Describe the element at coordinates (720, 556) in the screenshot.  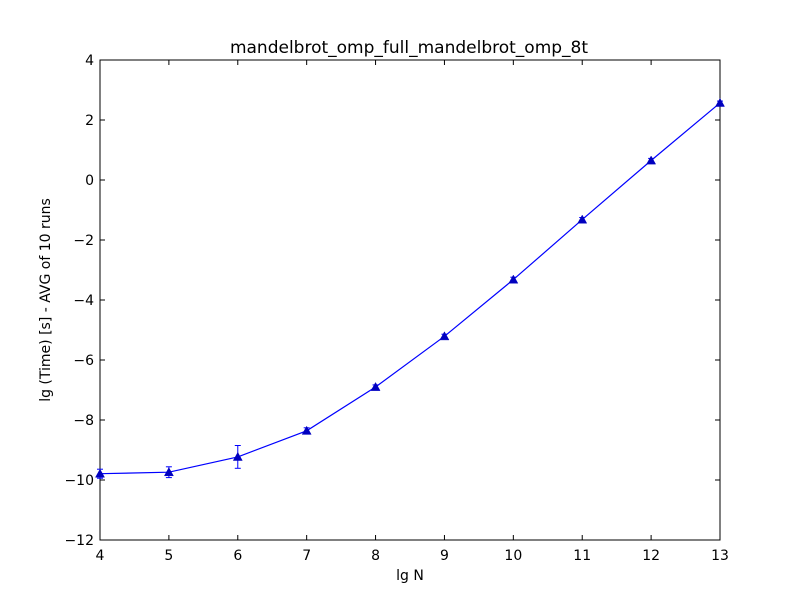
I see `x-tick-label: 13` at that location.